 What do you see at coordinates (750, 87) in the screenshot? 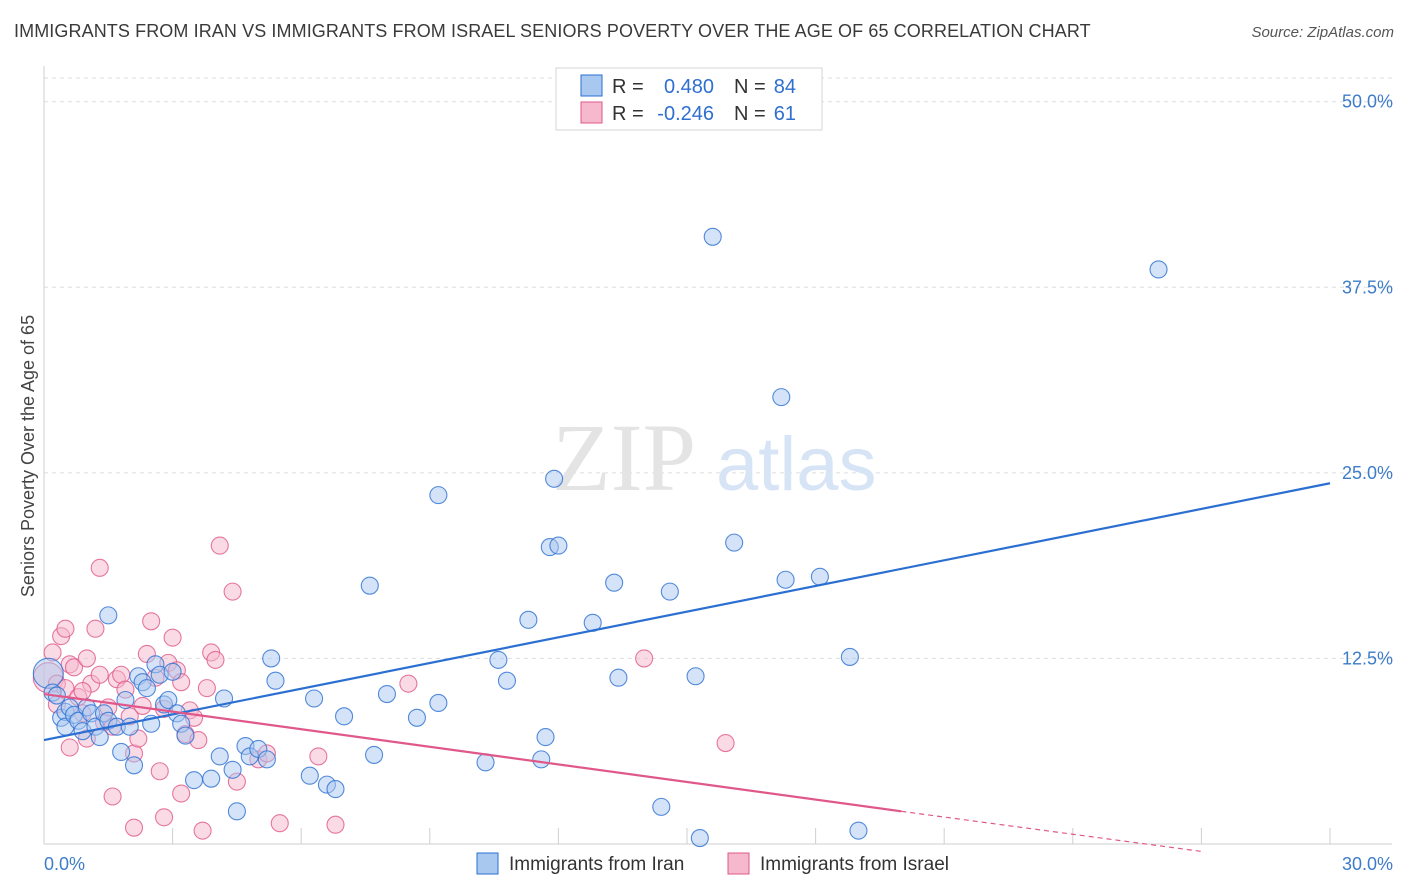
I see `legend-n-label-iran: N =` at bounding box center [750, 87].